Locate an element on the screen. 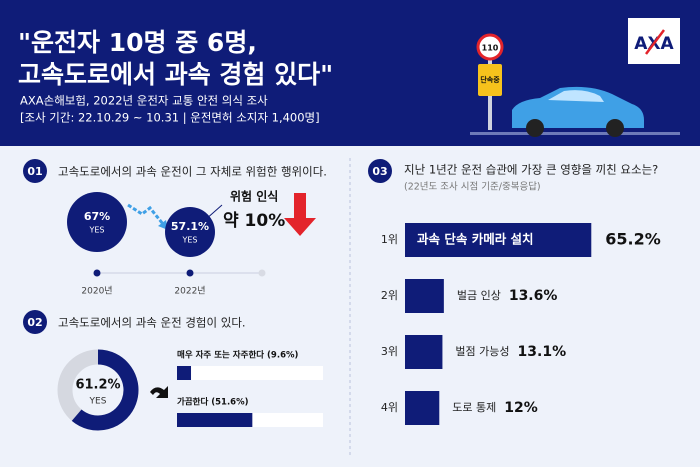  logo-slash is located at coordinates (655, 42).